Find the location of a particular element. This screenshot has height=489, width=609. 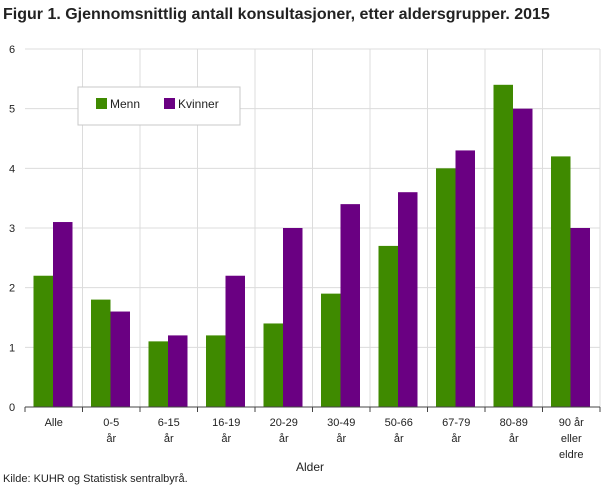

x-tick-label: 16-19 is located at coordinates (226, 423).